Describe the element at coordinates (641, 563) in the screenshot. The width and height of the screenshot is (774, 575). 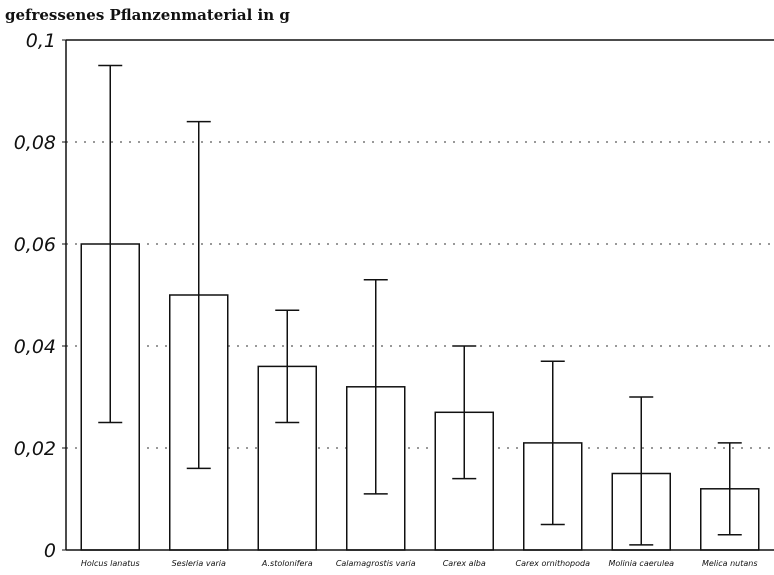
I see `x-tick-label: Molinia caerulea` at that location.